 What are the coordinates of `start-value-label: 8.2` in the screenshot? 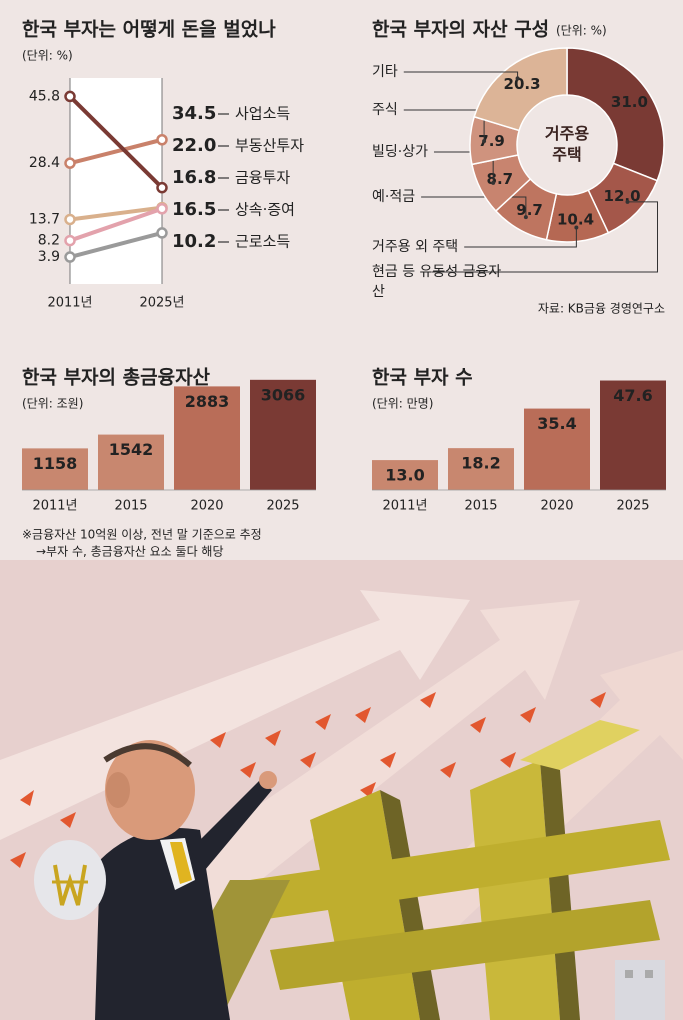 It's located at (49, 241).